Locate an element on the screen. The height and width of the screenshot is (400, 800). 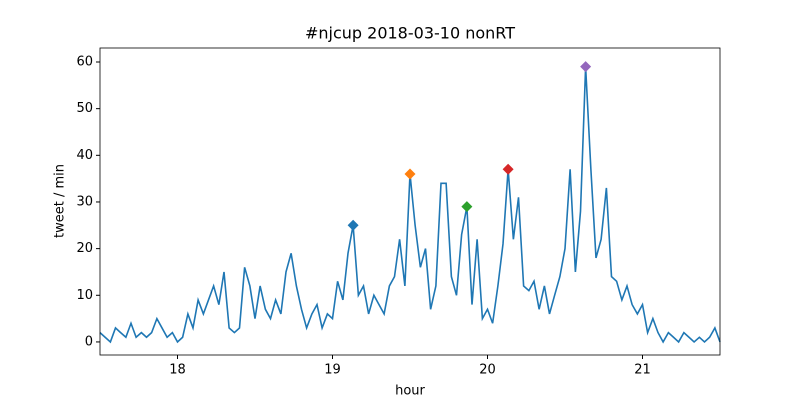
x-tick-label: 19 is located at coordinates (332, 370).